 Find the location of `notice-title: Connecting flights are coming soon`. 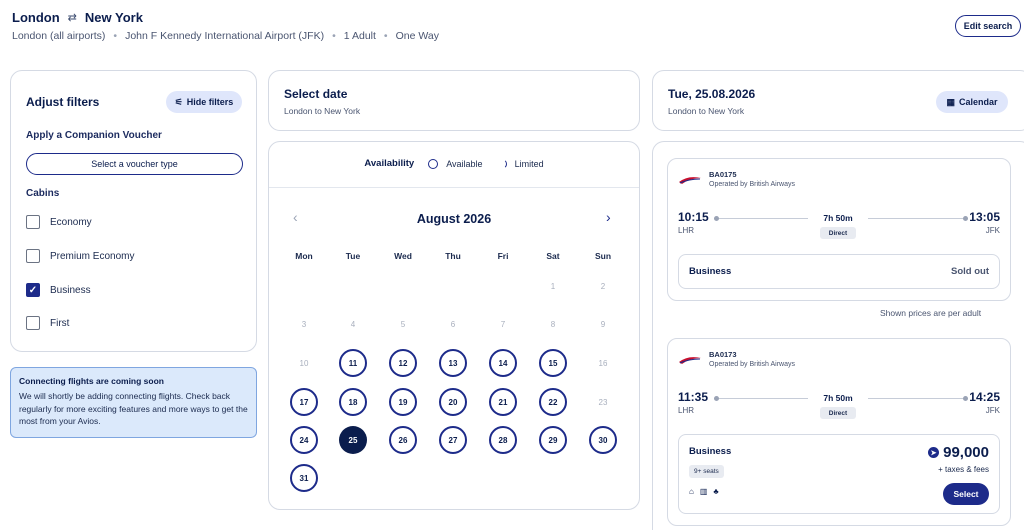

notice-title: Connecting flights are coming soon is located at coordinates (91, 381).